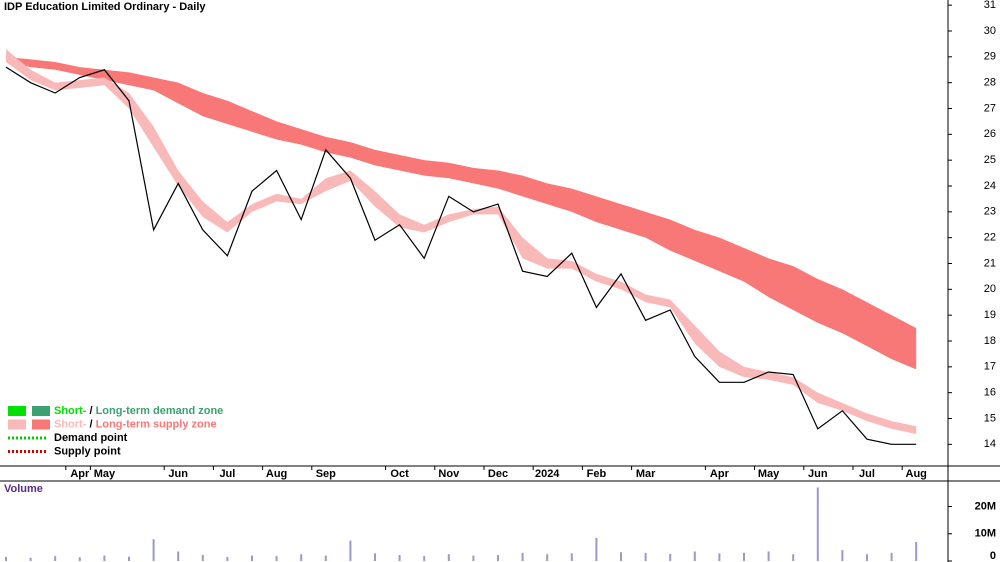 The width and height of the screenshot is (1000, 562). Describe the element at coordinates (990, 289) in the screenshot. I see `y-tick-label: 20` at that location.